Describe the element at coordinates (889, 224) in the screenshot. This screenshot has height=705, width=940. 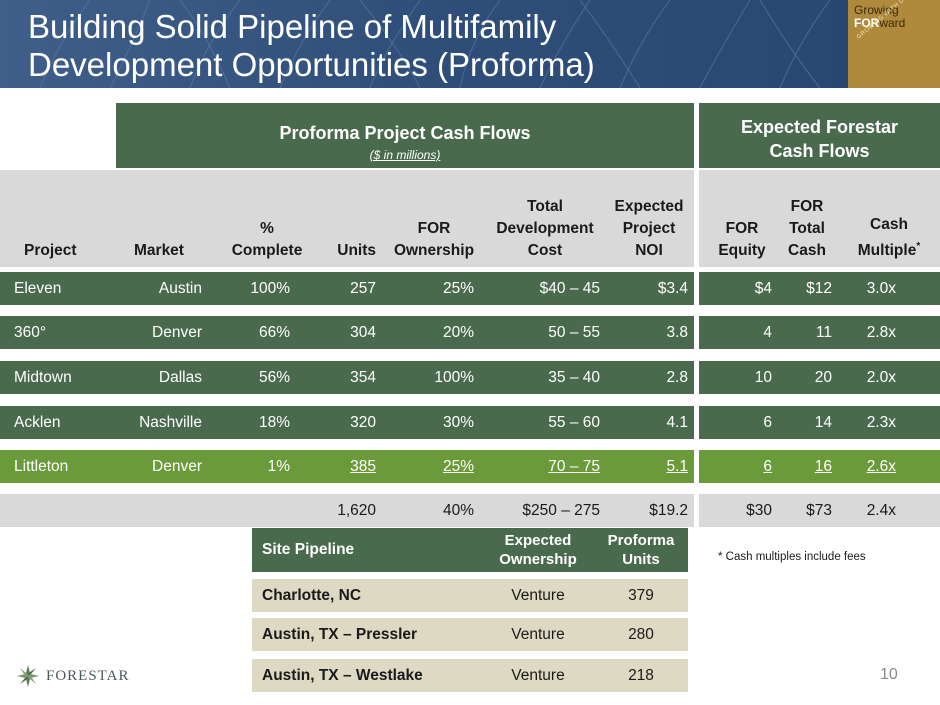
I see `col-multiple-line-1: Cash` at that location.